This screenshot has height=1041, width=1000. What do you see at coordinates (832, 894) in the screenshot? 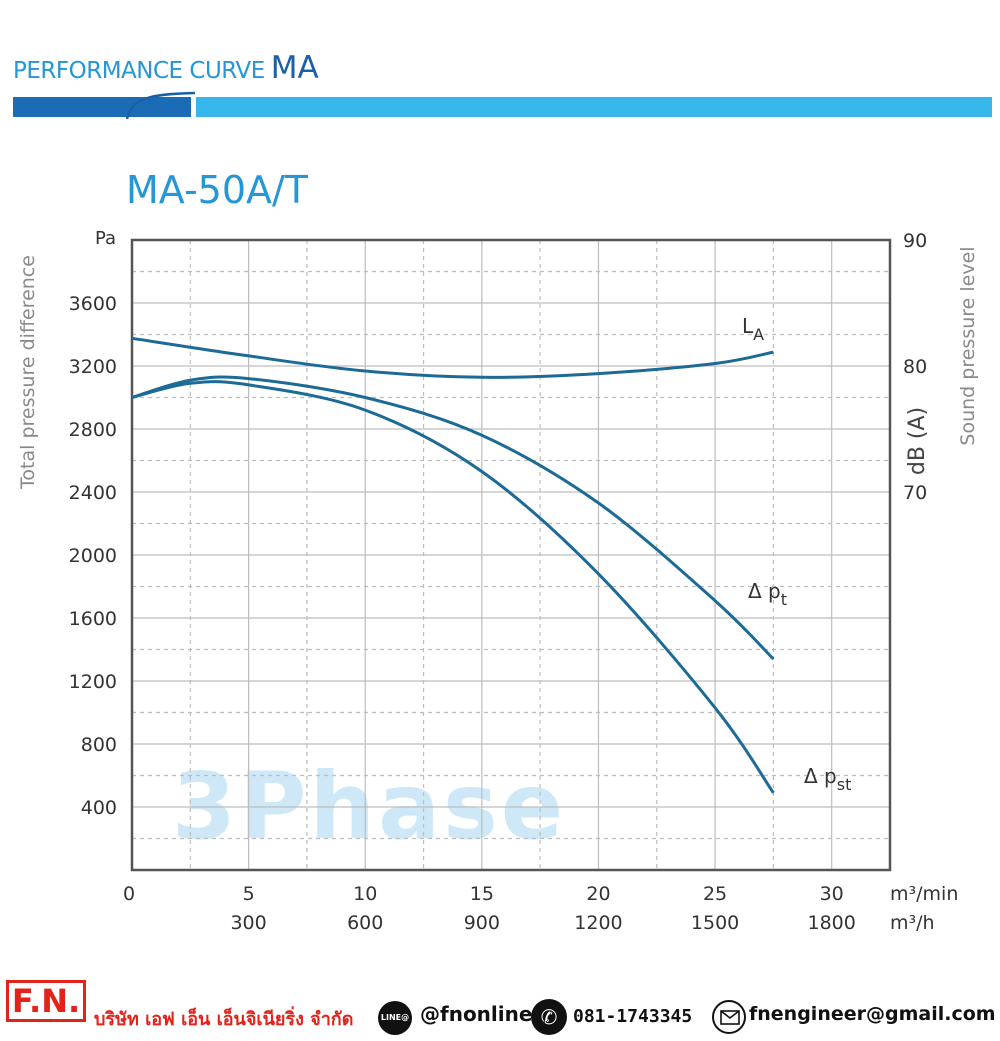
I see `x-tick-label: 30` at bounding box center [832, 894].